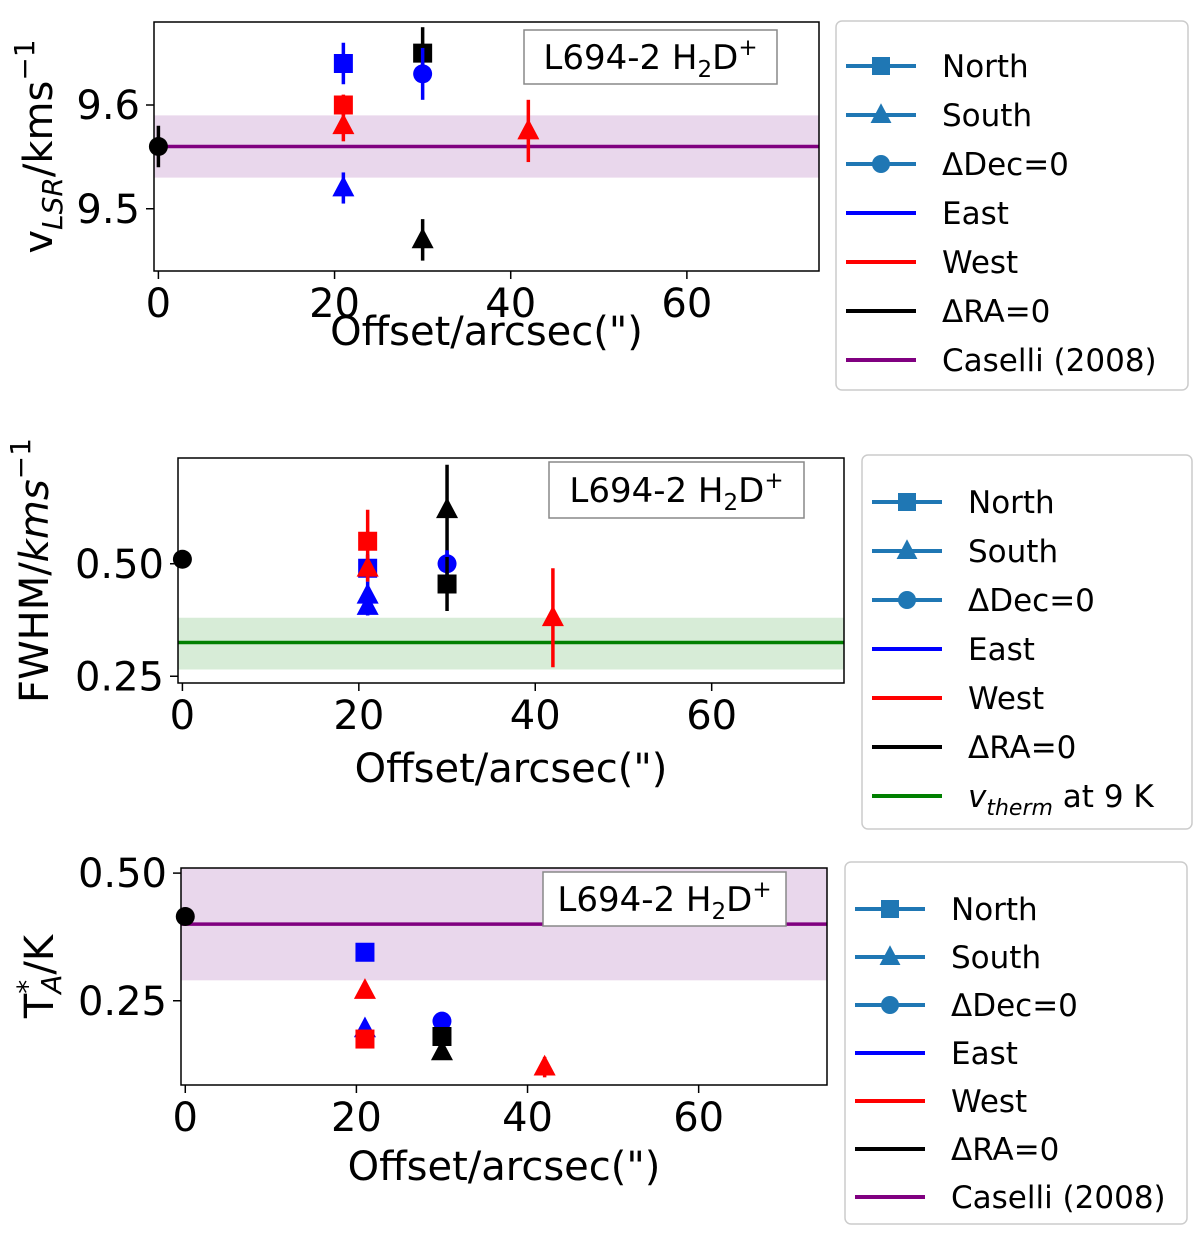 The image size is (1200, 1236). I want to click on y-tick-label: 9.6, so click(108, 106).